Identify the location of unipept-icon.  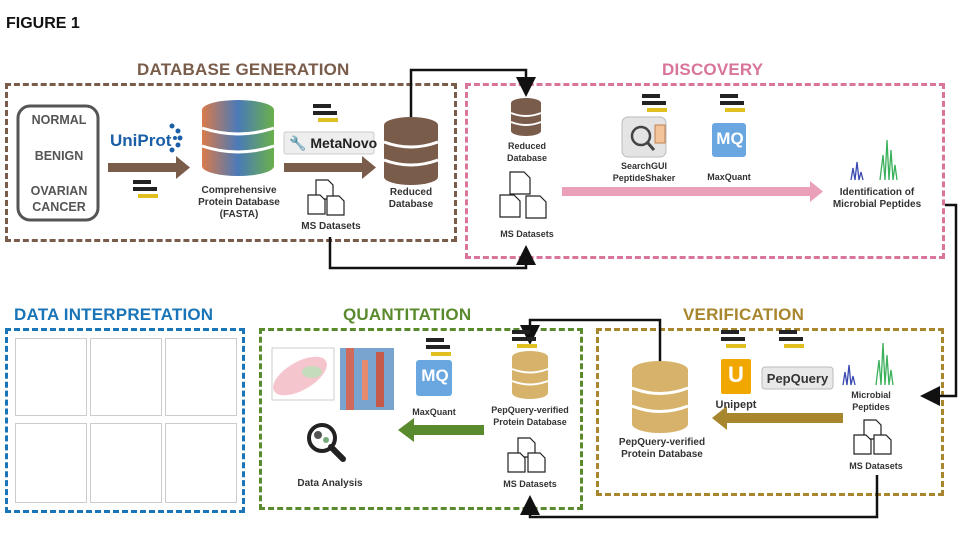
(736, 376).